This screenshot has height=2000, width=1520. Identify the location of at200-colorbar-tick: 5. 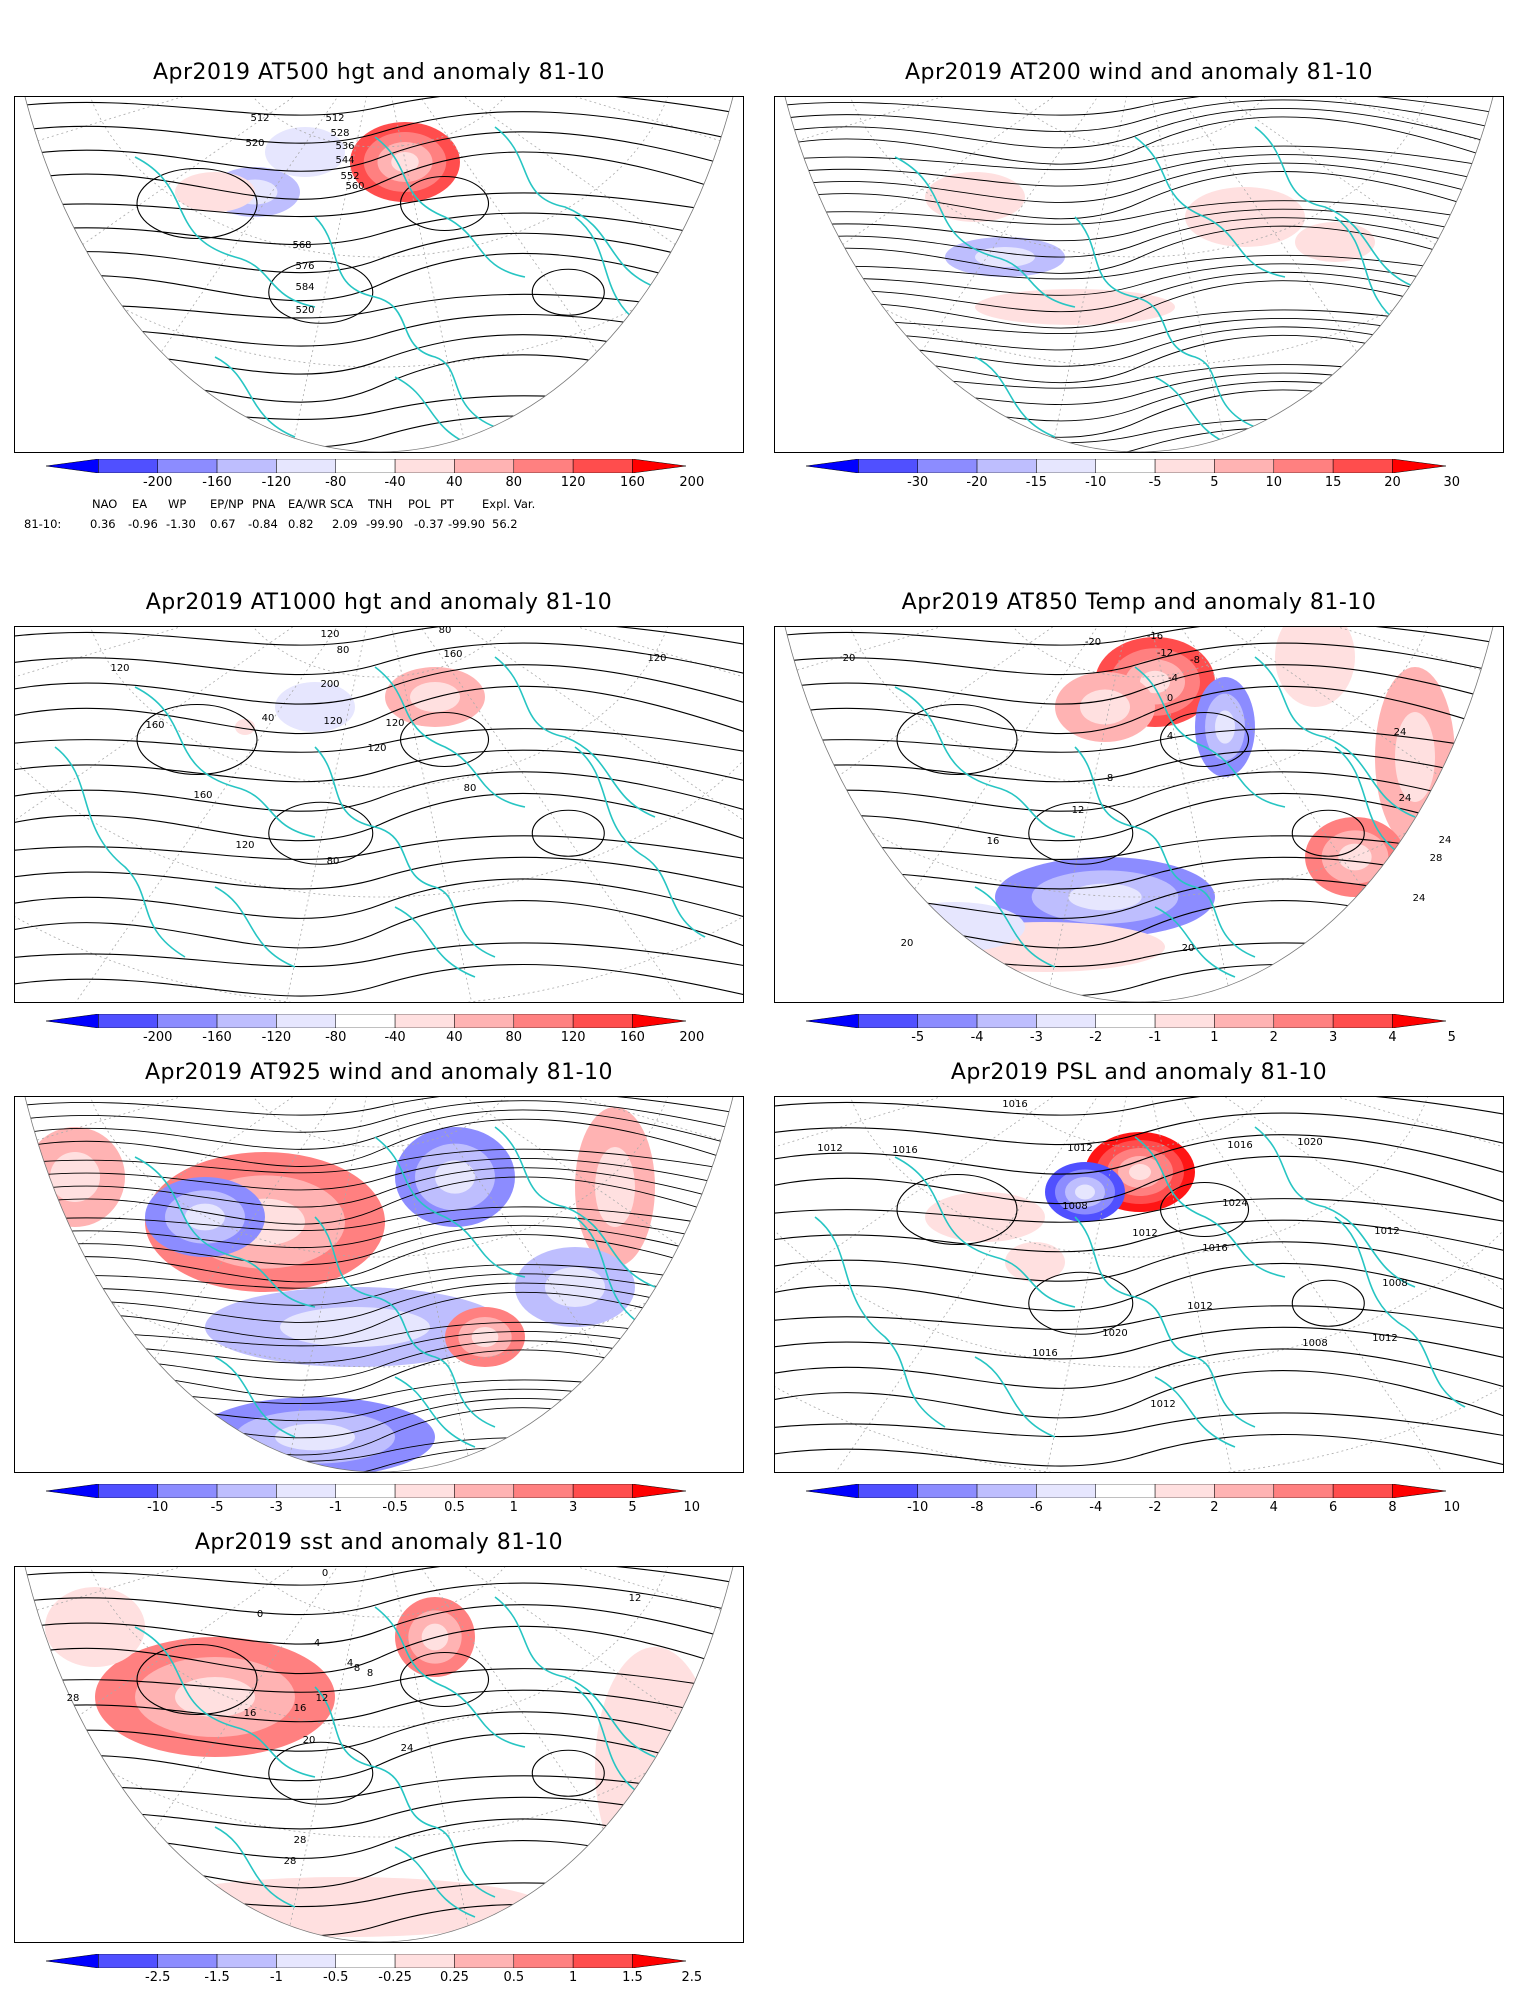
(1214, 482).